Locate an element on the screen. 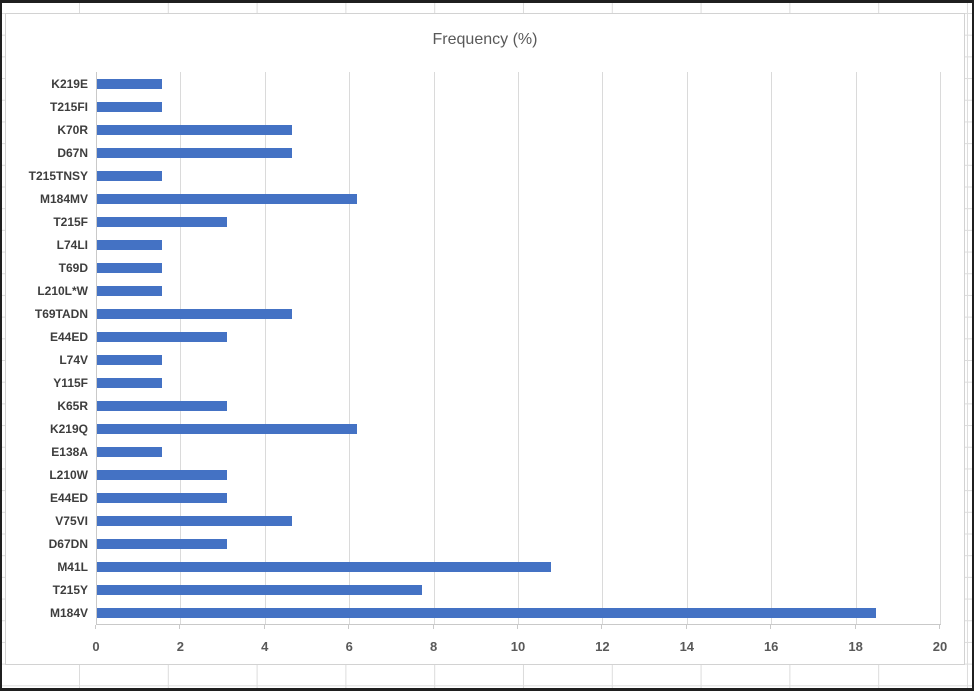 This screenshot has height=691, width=974. category-label-t215tnsy: T215TNSY is located at coordinates (58, 175).